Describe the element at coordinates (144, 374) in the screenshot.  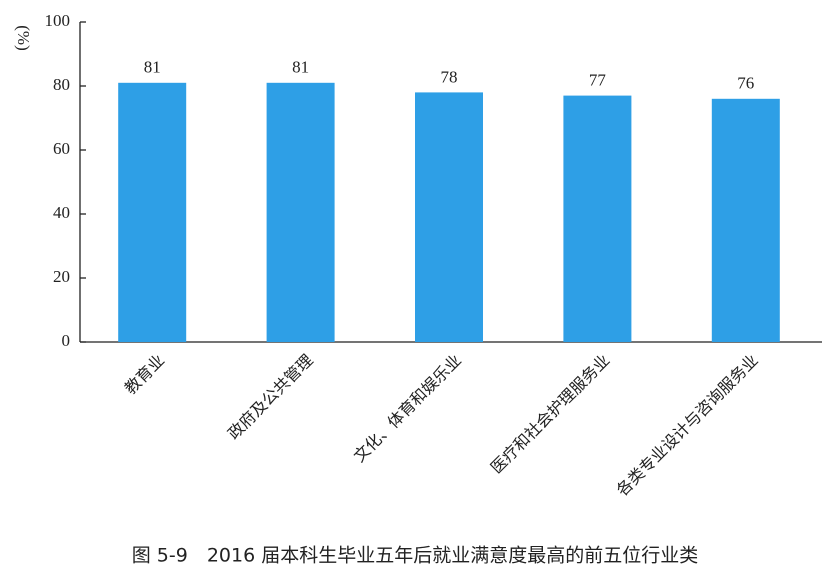
I see `x-tick-label: 教育业` at that location.